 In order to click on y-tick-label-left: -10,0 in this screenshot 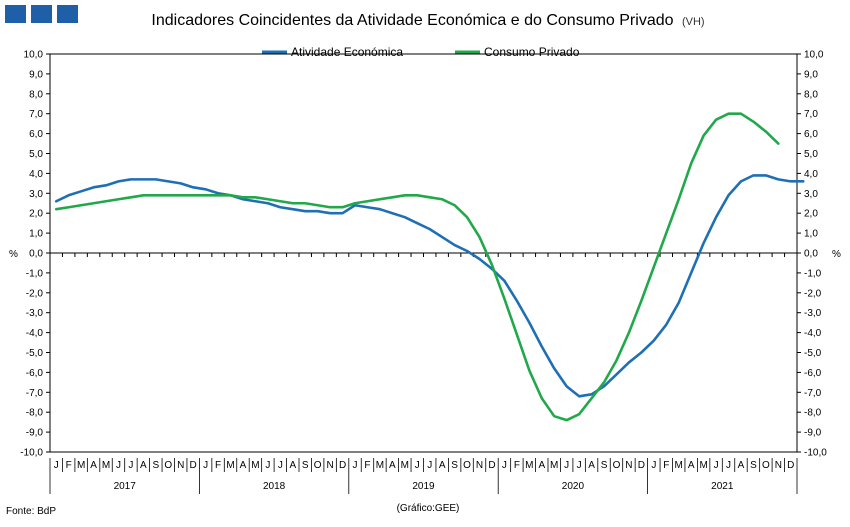, I will do `click(31, 453)`.